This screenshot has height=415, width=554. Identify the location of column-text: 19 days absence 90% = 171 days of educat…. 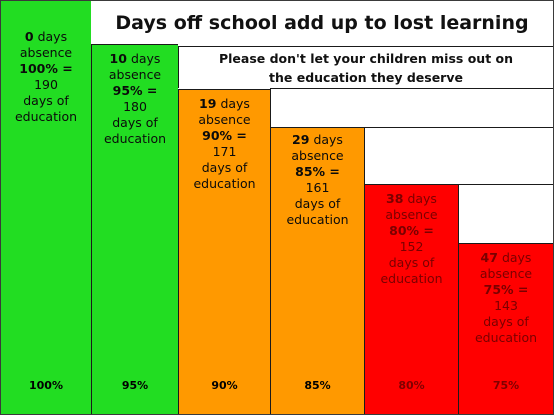
(224, 144).